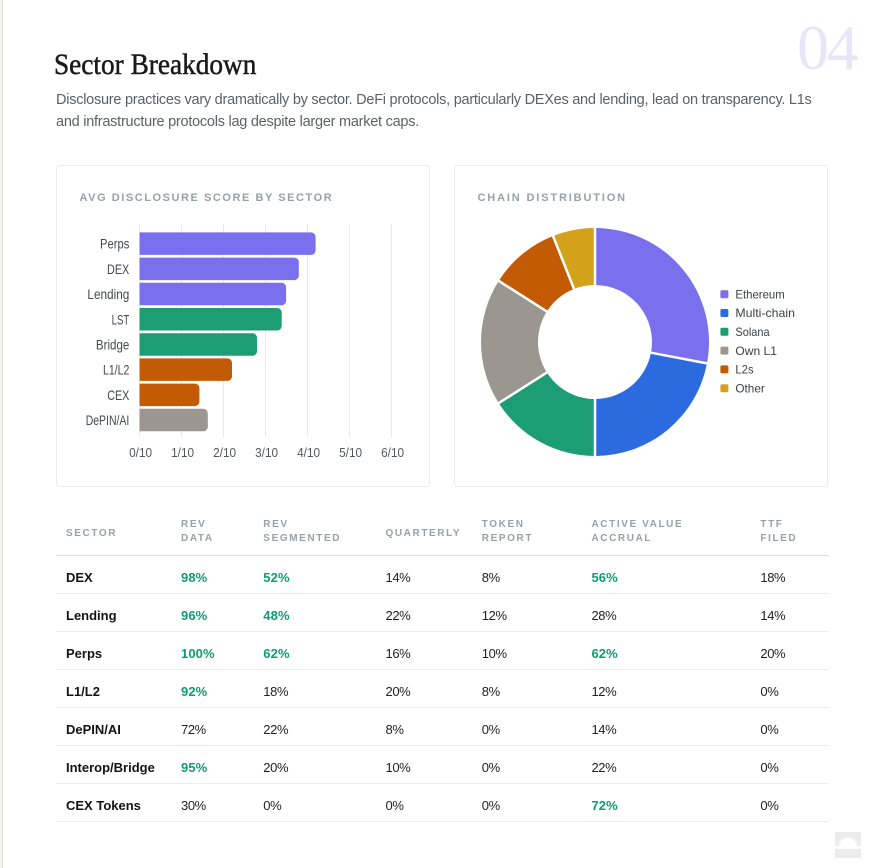  Describe the element at coordinates (182, 452) in the screenshot. I see `svg-text: 1/10` at that location.